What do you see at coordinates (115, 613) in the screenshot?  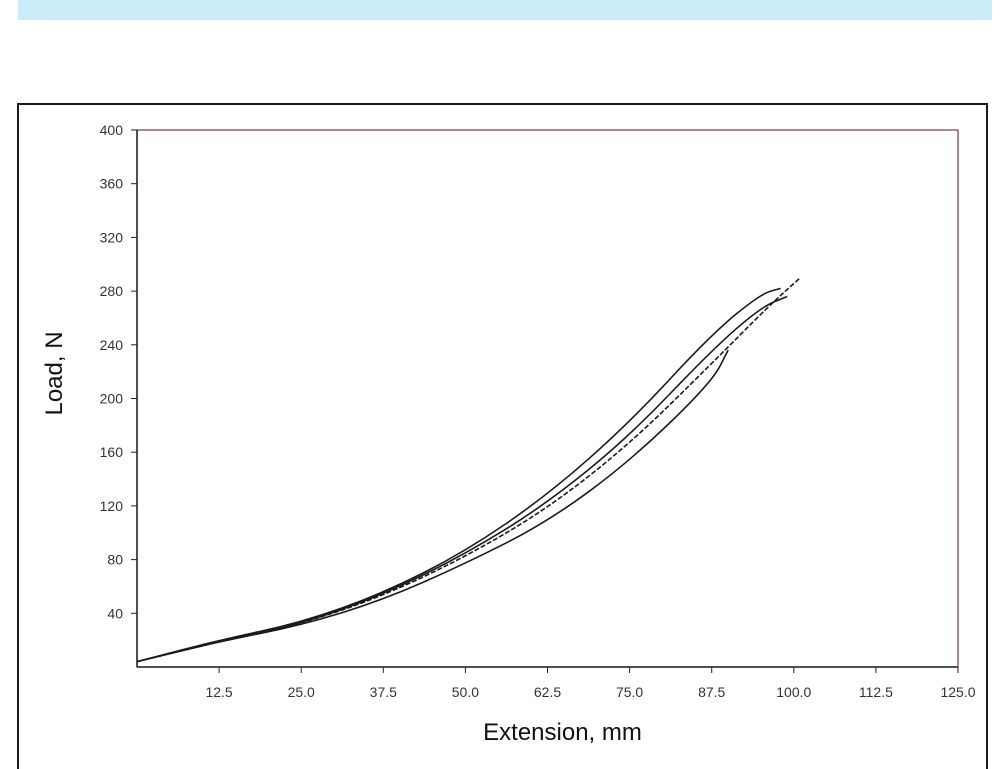 I see `y-tick-label: 40` at bounding box center [115, 613].